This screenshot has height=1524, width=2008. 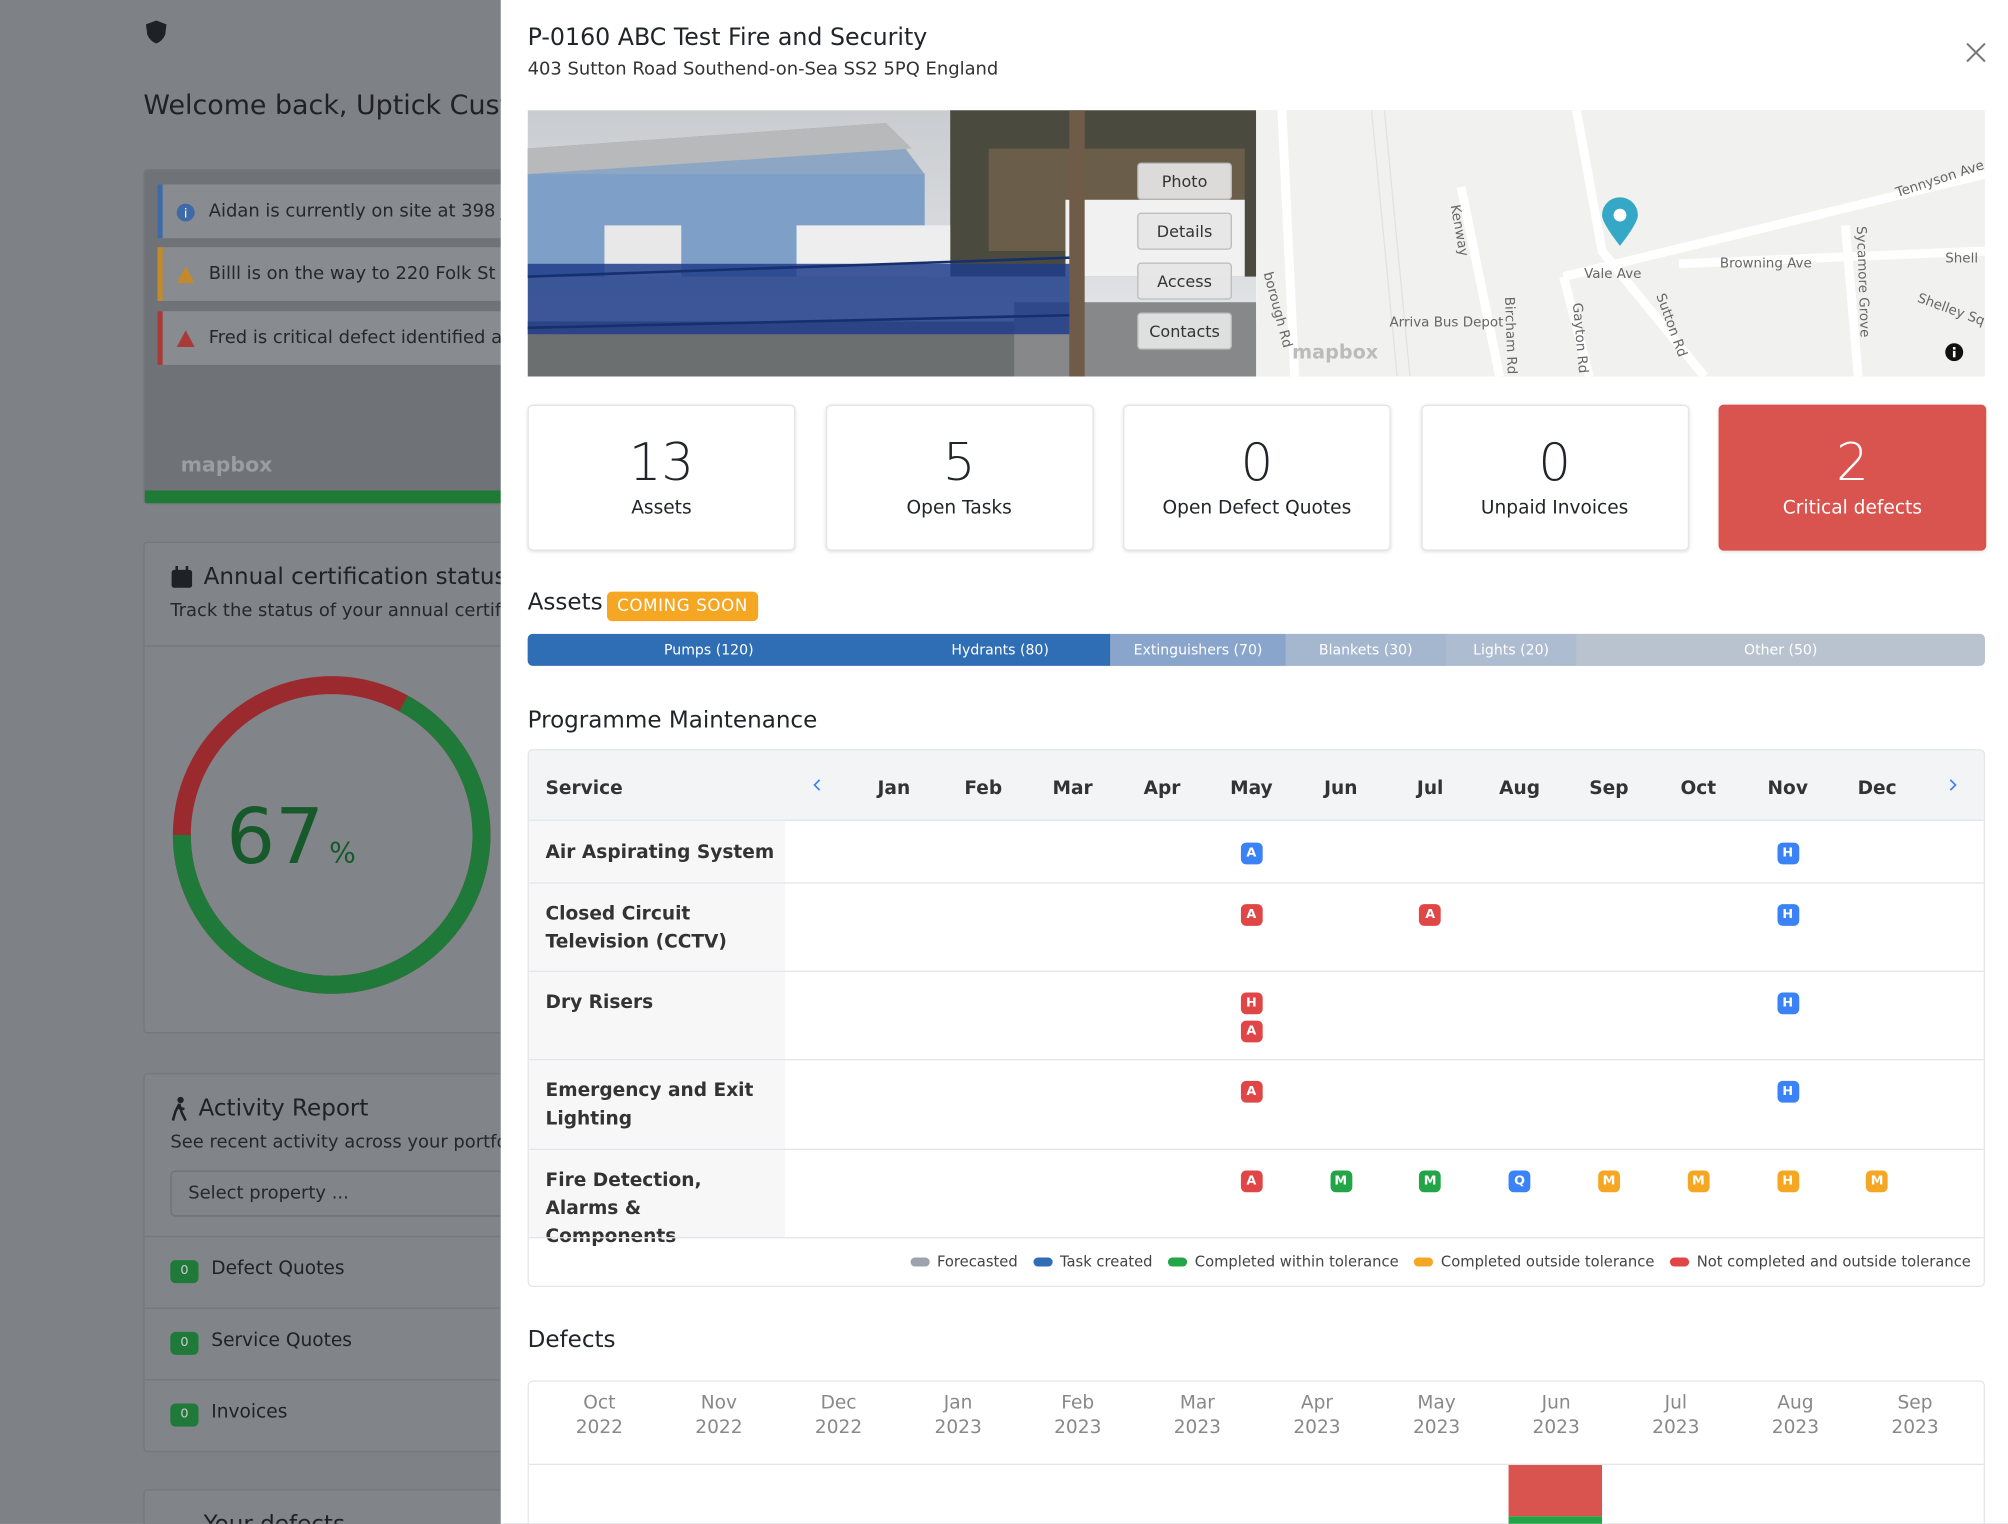 I want to click on count-badge: 0, so click(x=184, y=1415).